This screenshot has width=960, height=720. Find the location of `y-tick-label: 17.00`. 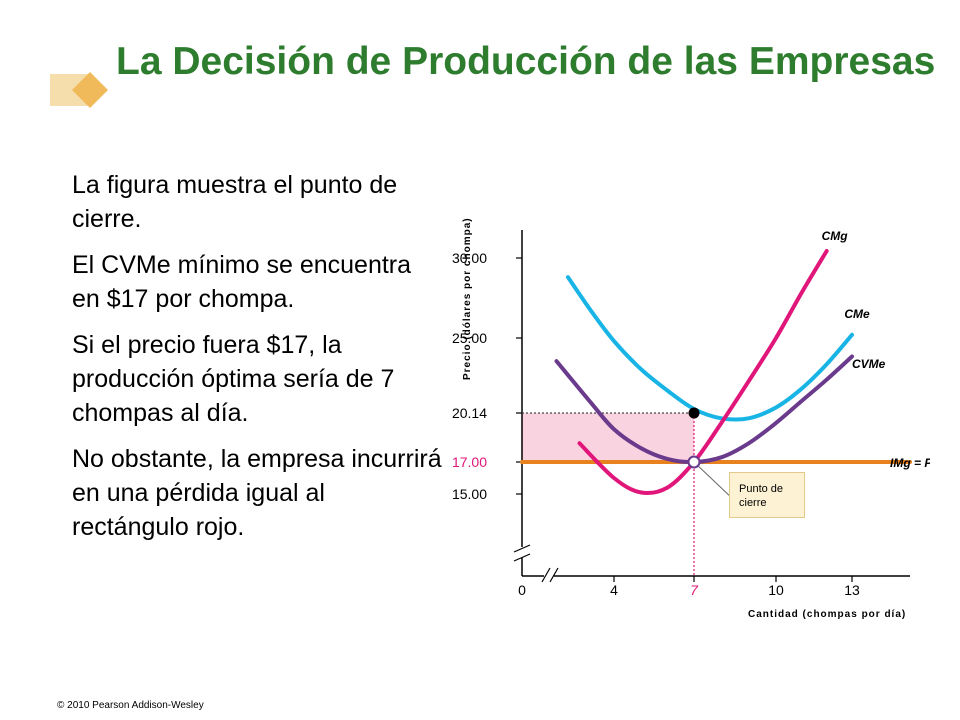

y-tick-label: 17.00 is located at coordinates (469, 462).